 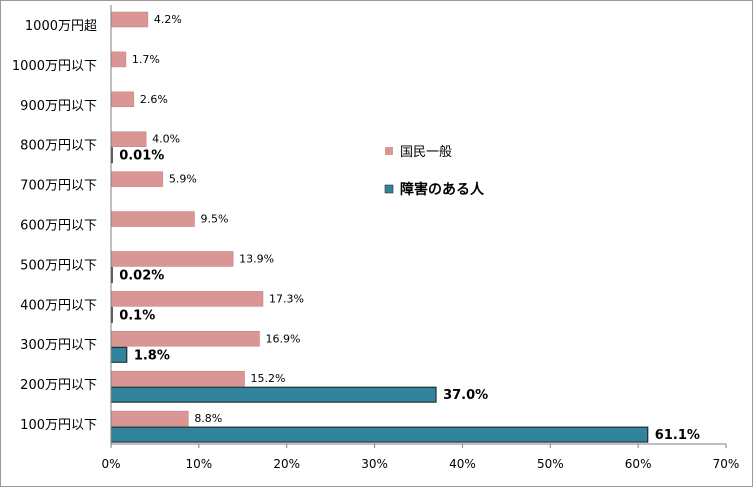 I want to click on data-label-general: 2.6%, so click(x=154, y=99).